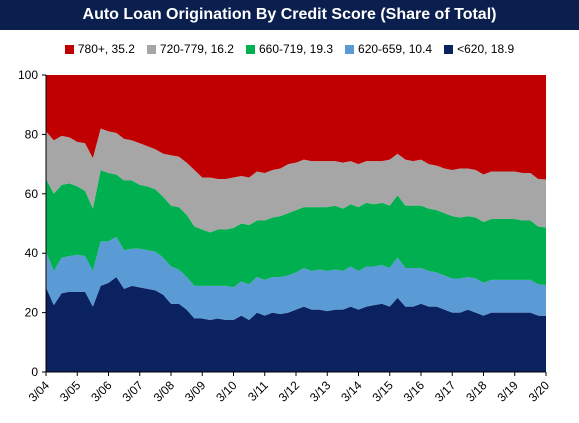  What do you see at coordinates (195, 391) in the screenshot?
I see `x-tick-label: 3/09` at bounding box center [195, 391].